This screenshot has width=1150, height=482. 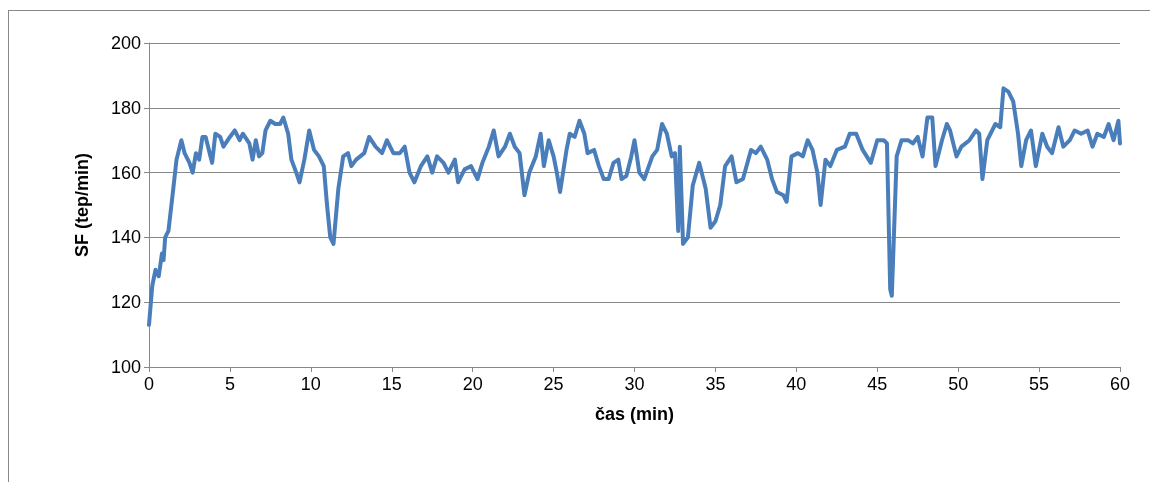 What do you see at coordinates (958, 384) in the screenshot?
I see `x-tick-label: 50` at bounding box center [958, 384].